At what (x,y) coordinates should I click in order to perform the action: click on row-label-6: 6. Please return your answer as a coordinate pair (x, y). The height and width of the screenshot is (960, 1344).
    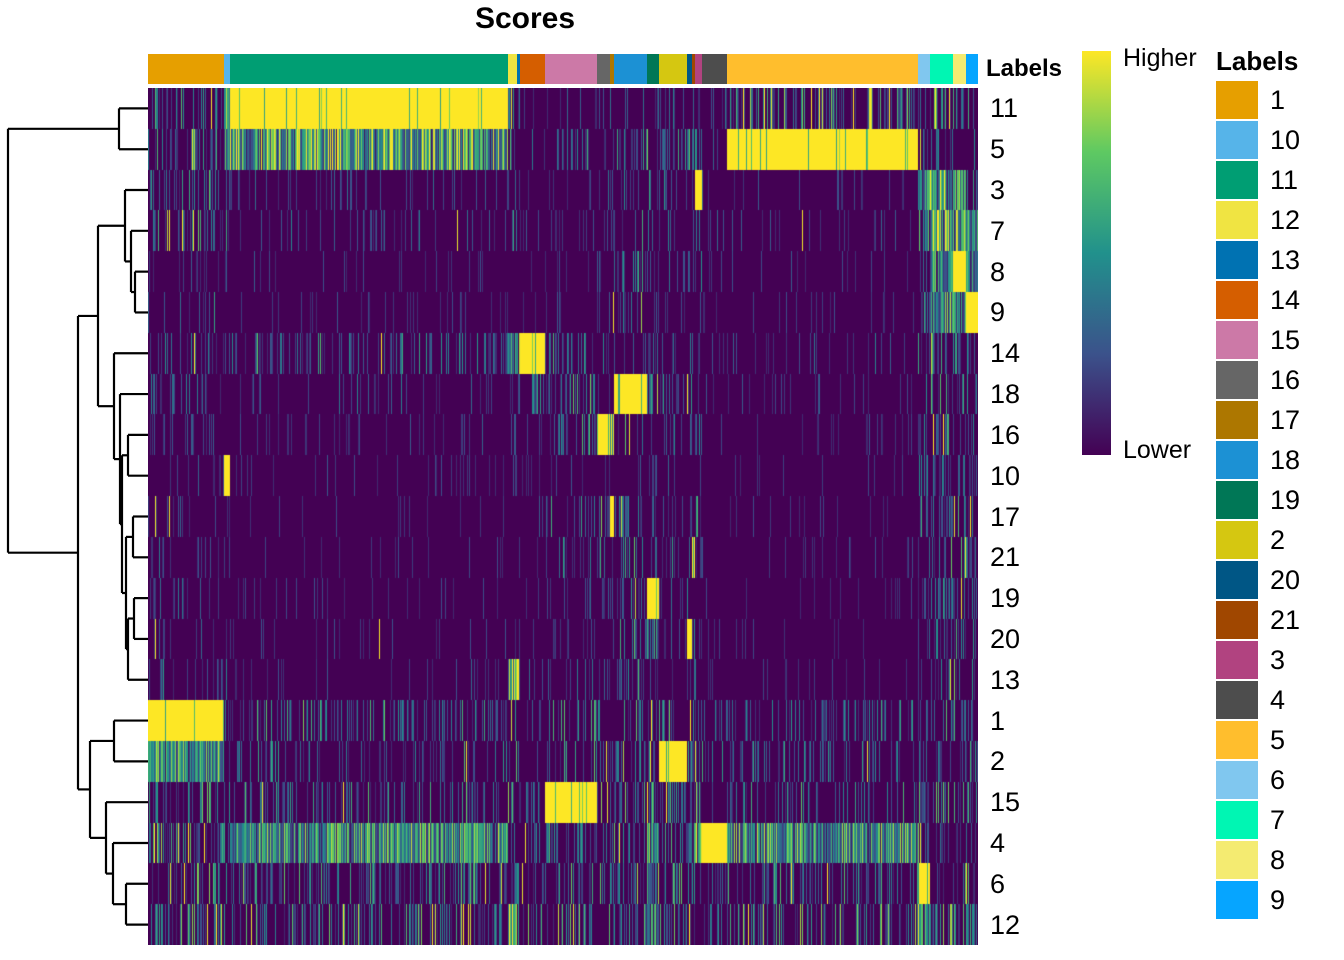
    Looking at the image, I should click on (998, 884).